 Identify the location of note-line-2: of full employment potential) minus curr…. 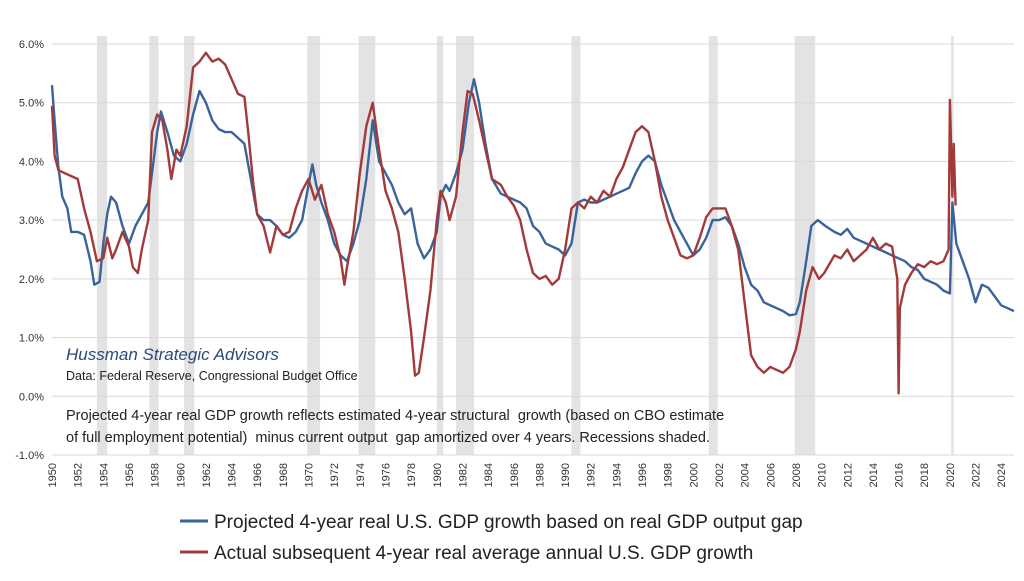
(388, 438).